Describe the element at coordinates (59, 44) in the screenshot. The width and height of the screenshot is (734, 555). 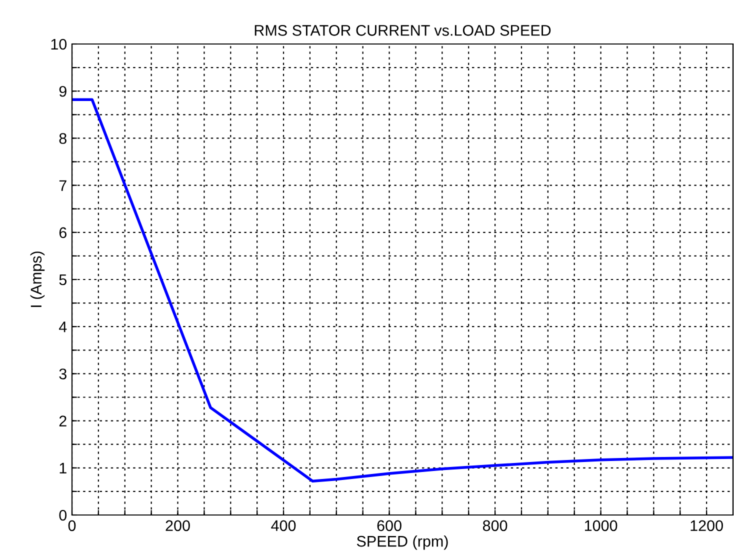
I see `y-tick-label: 10` at that location.